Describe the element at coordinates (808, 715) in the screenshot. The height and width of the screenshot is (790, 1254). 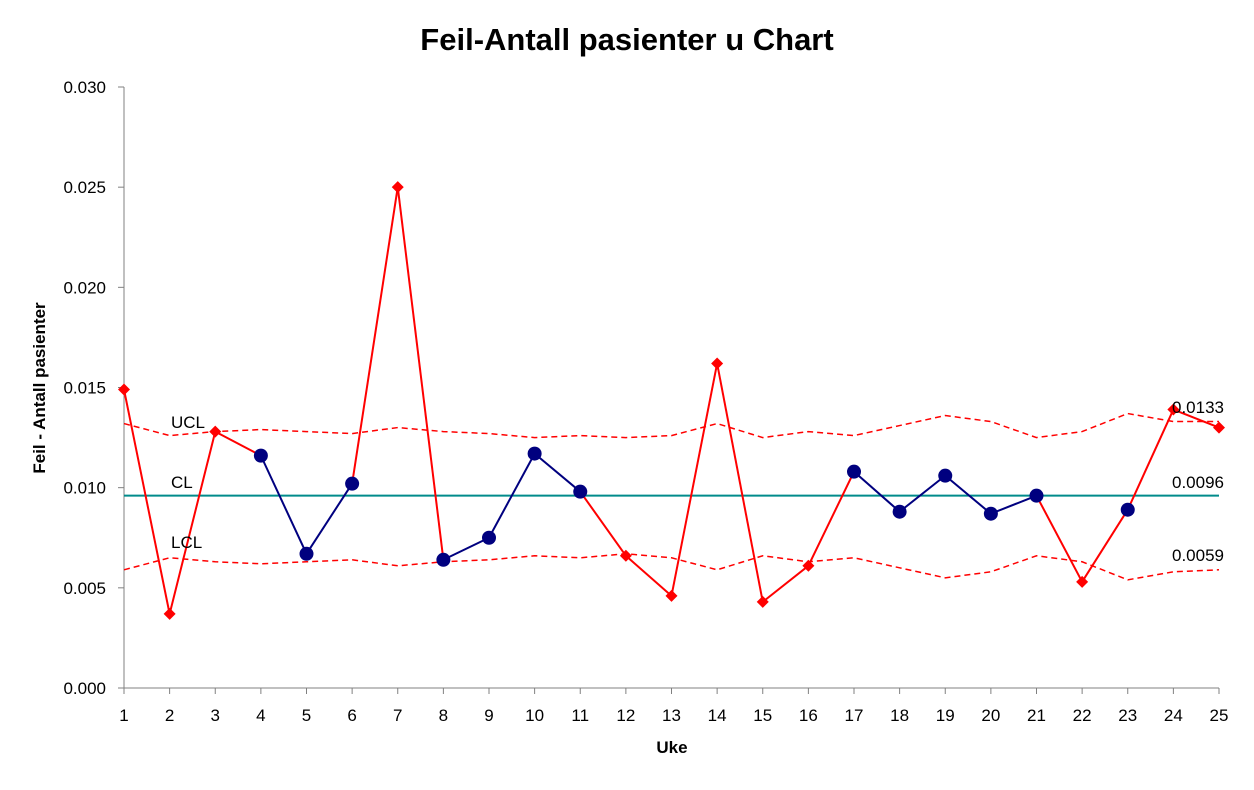
I see `x-tick-label: 16` at that location.